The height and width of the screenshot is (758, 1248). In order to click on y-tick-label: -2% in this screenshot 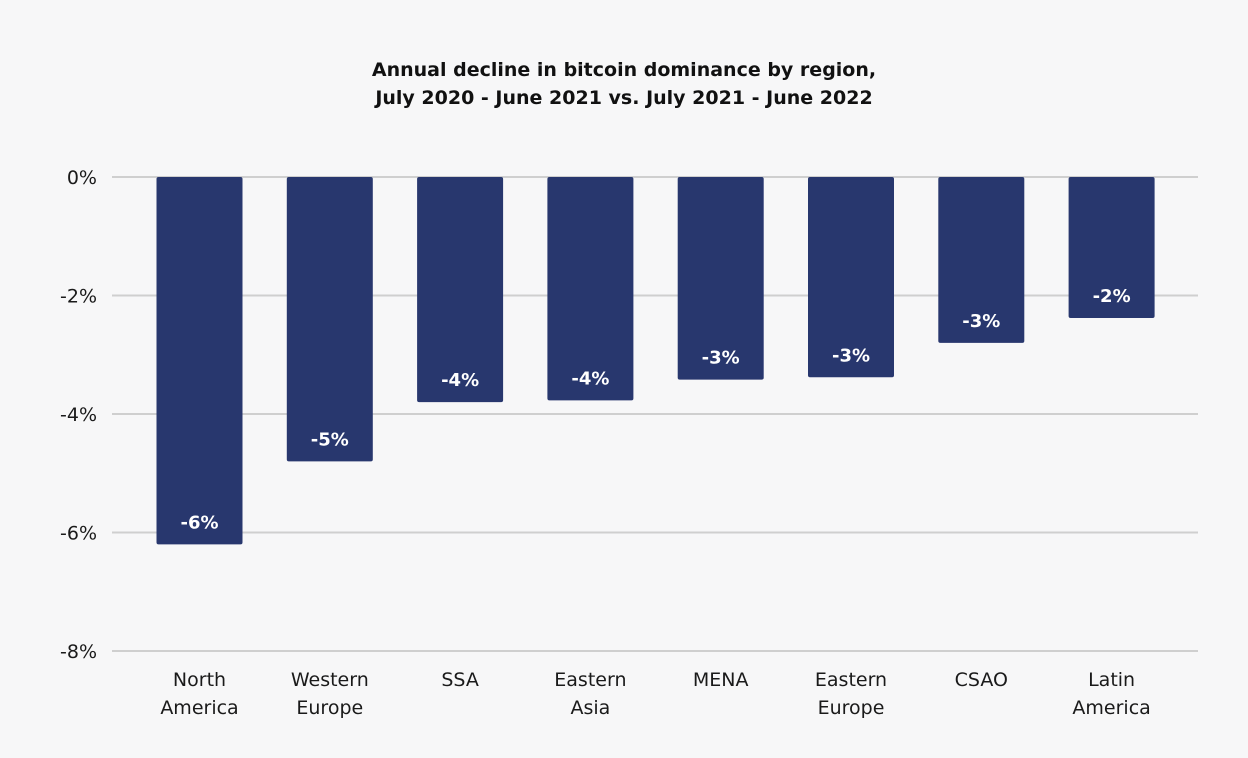, I will do `click(78, 297)`.